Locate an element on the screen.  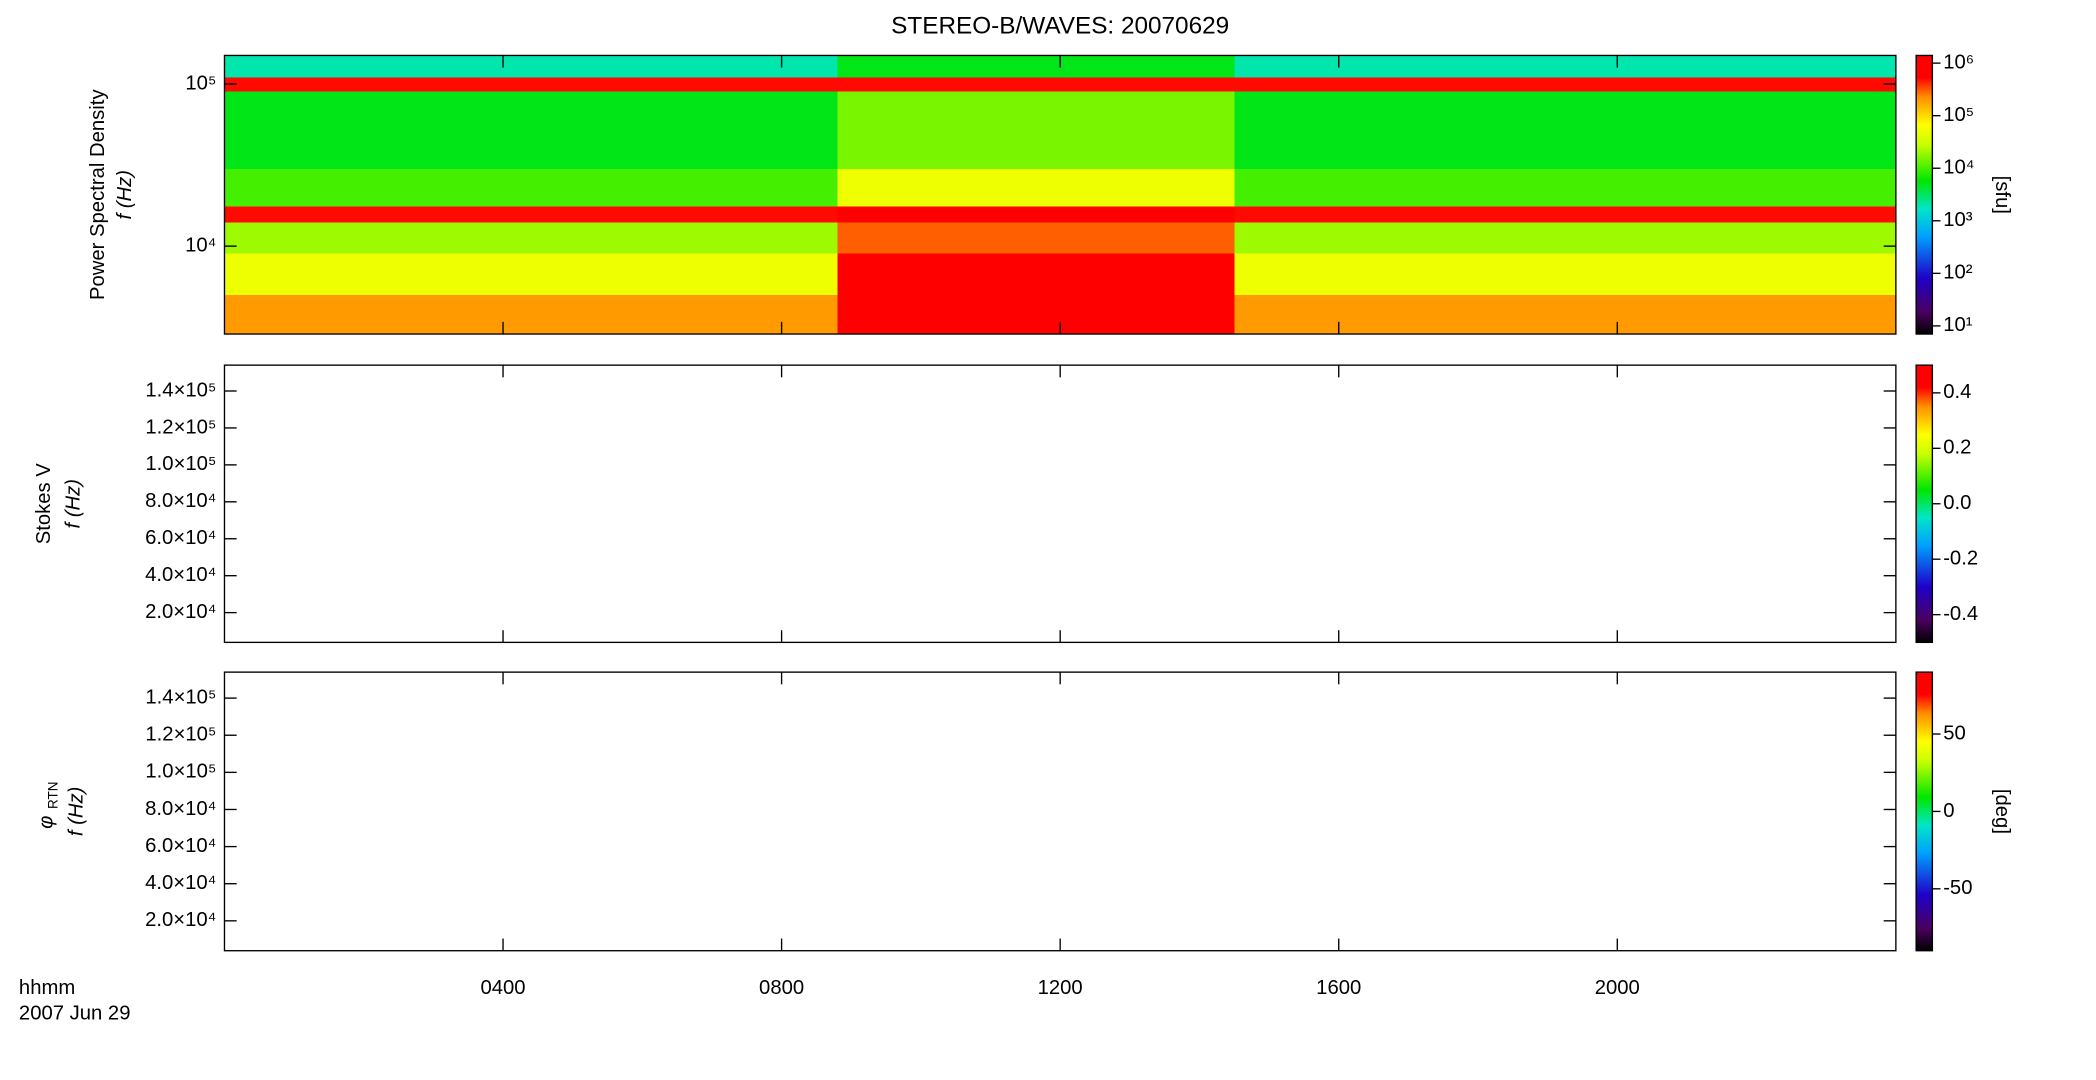
colorbar-tick-label: 0.4 is located at coordinates (1957, 392).